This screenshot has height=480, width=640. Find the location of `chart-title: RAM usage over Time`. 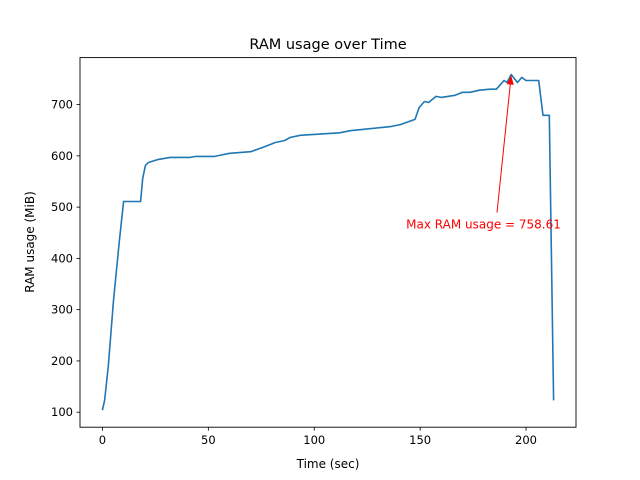

chart-title: RAM usage over Time is located at coordinates (327, 45).